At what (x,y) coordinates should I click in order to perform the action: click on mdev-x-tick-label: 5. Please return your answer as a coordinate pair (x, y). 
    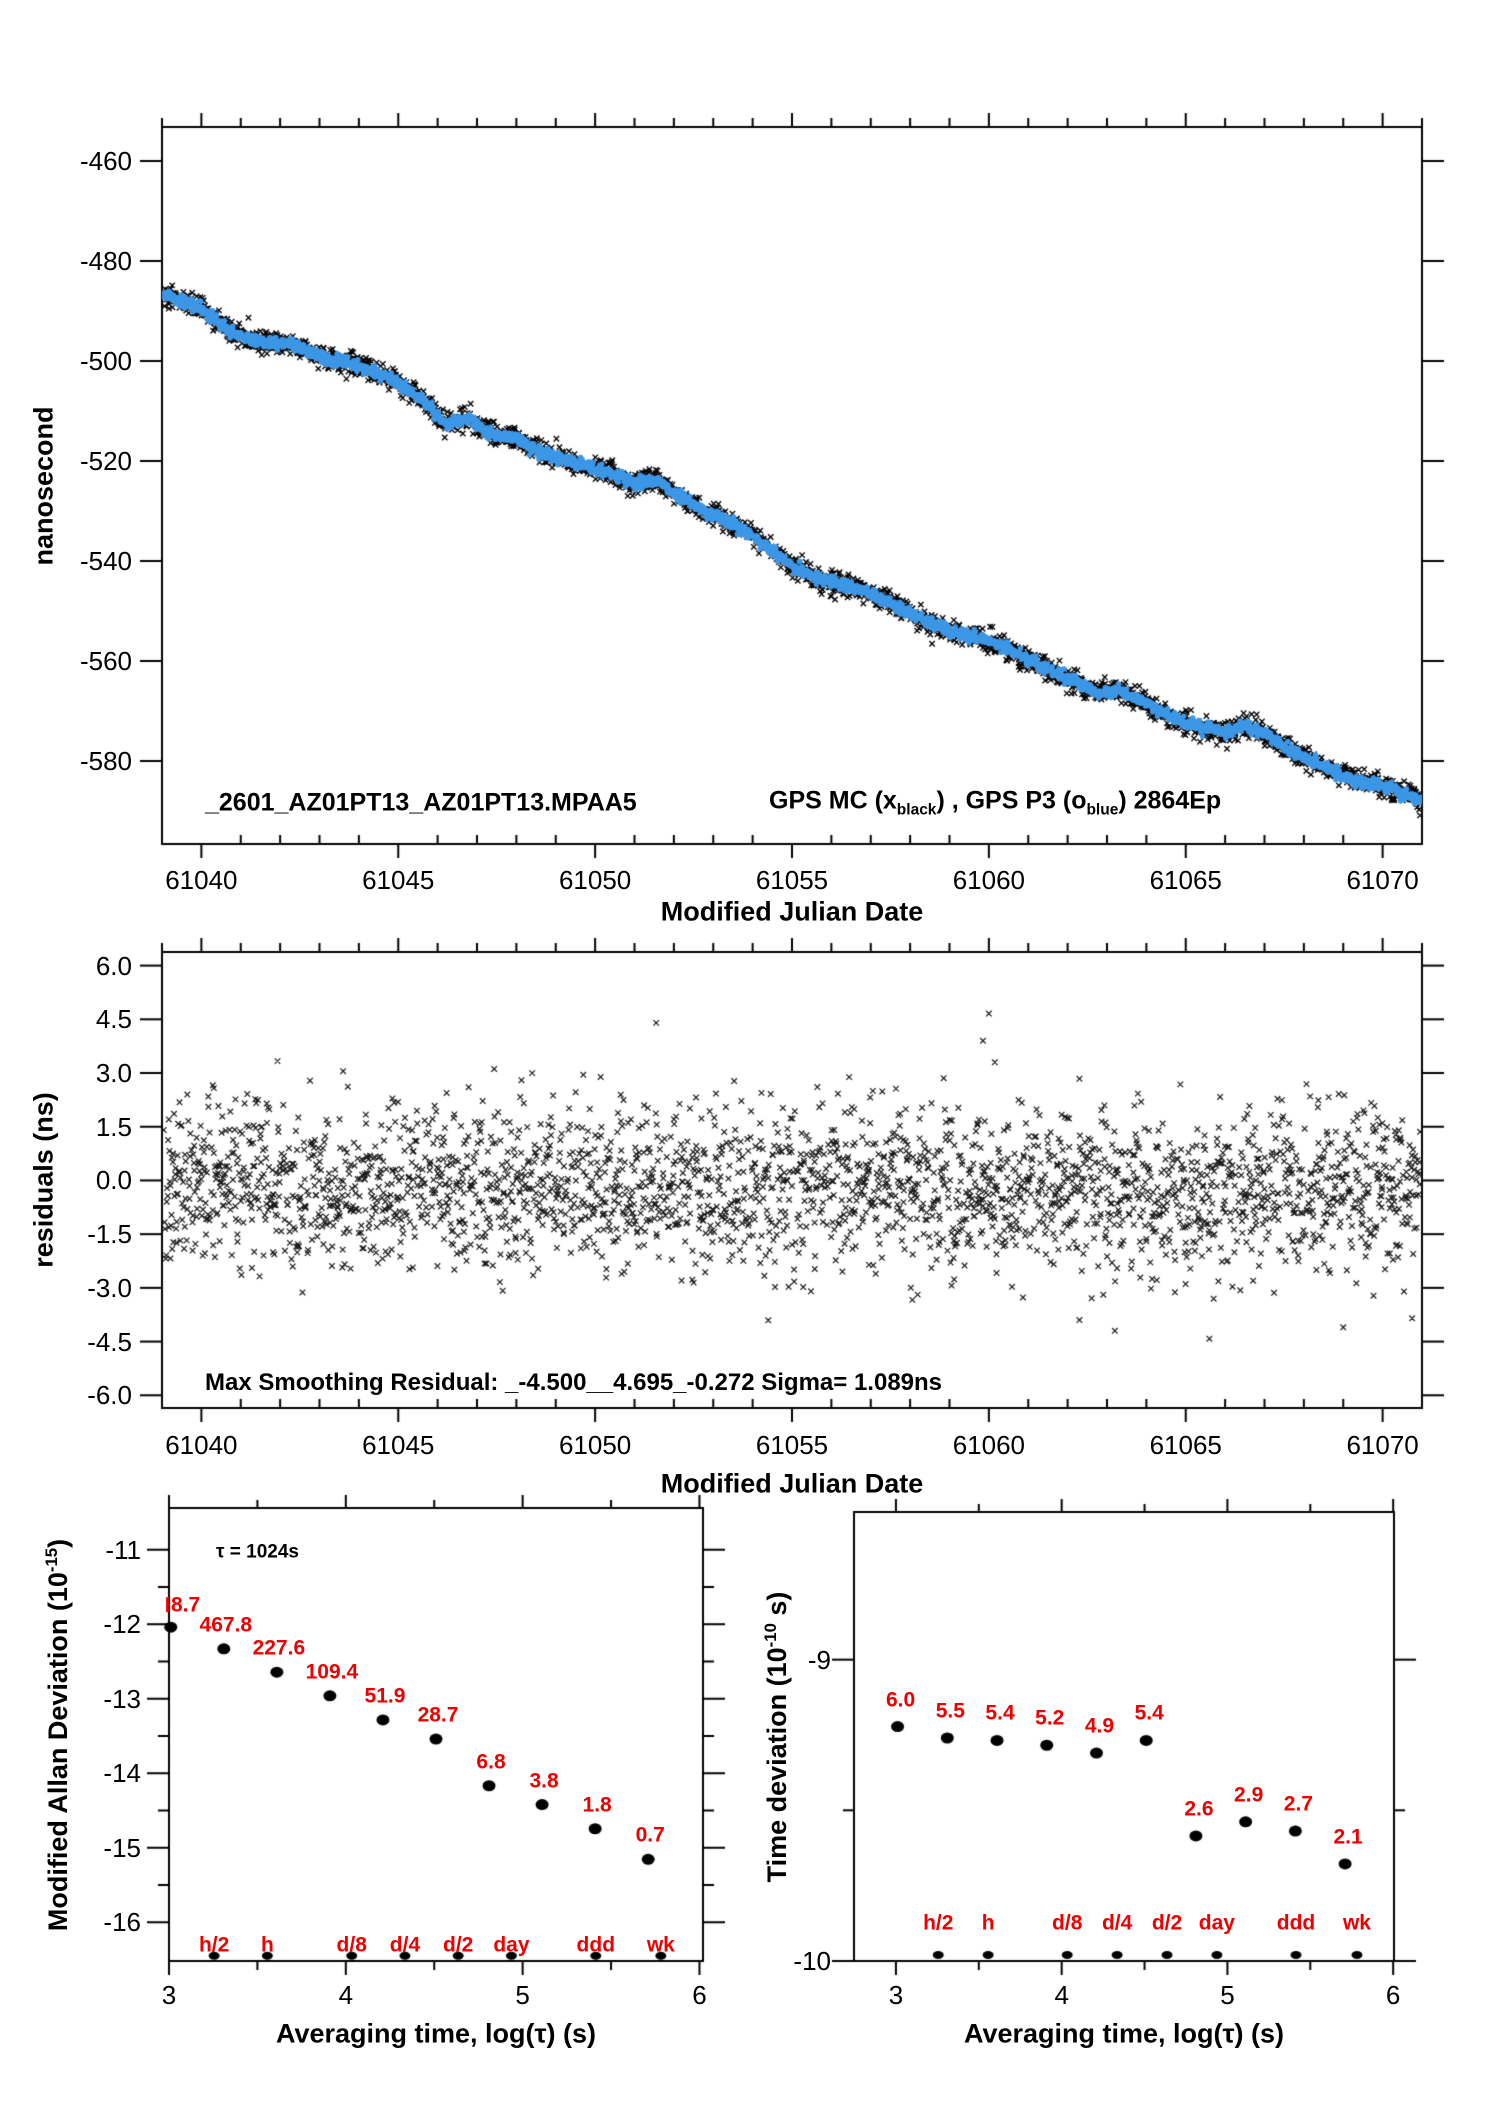
    Looking at the image, I should click on (522, 1995).